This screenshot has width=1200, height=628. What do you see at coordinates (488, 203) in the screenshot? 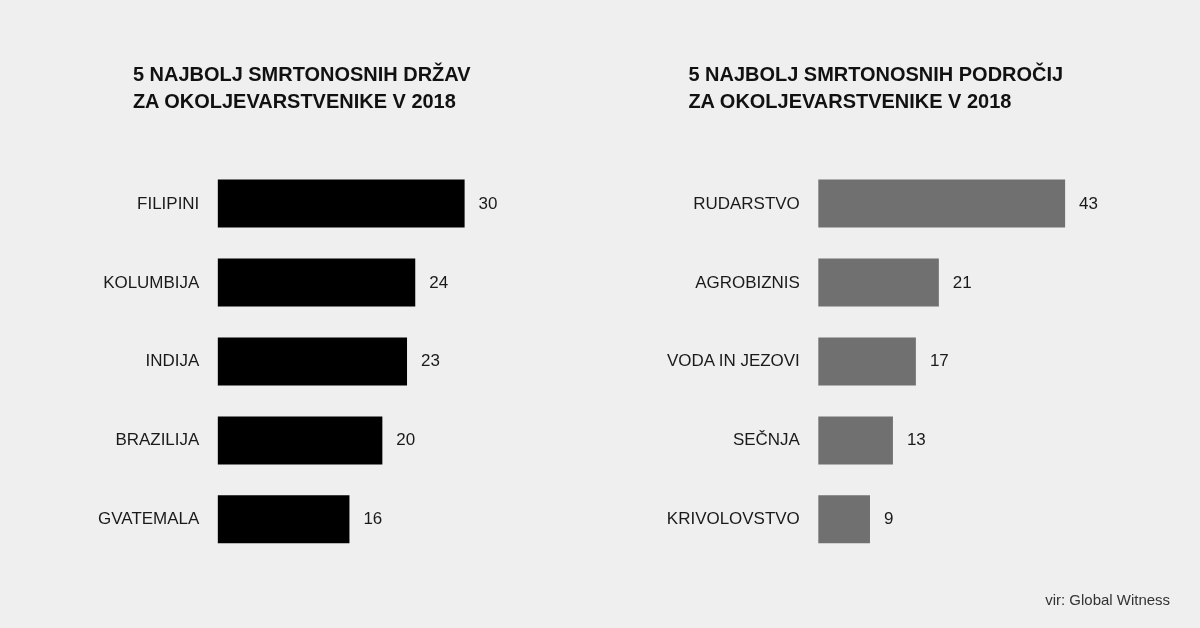
I see `data-label: 30` at bounding box center [488, 203].